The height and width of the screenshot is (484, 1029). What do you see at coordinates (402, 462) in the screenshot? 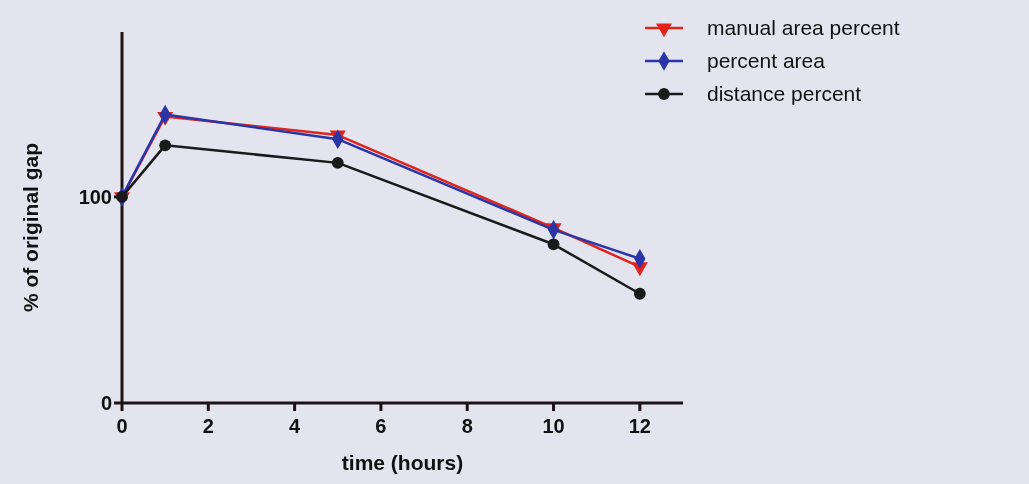
I see `x-axis-title: time (hours)` at bounding box center [402, 462].